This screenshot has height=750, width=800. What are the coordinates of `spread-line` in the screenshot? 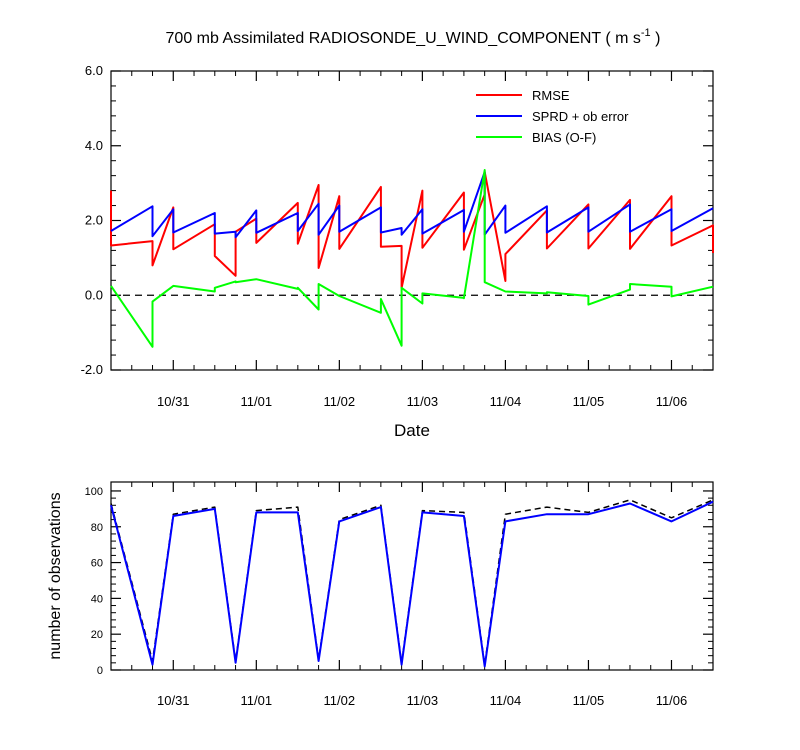 It's located at (412, 204).